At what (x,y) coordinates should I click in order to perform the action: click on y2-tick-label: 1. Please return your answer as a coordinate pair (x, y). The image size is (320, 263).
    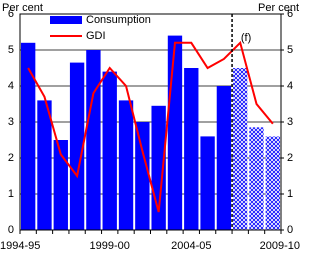
    Looking at the image, I should click on (290, 194).